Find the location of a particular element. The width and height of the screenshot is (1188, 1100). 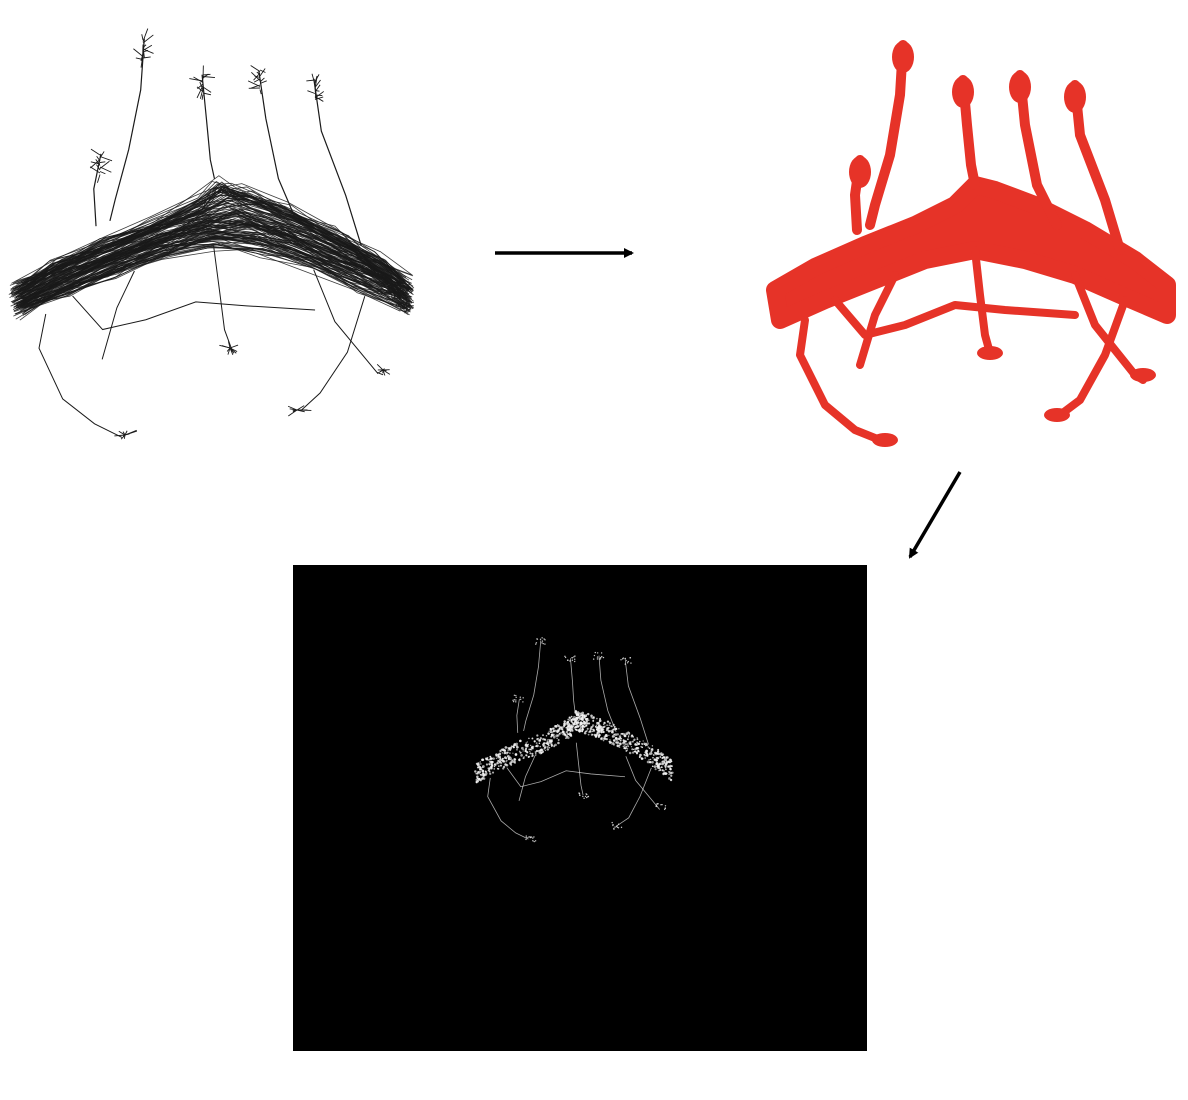

volume-signal is located at coordinates (574, 740).